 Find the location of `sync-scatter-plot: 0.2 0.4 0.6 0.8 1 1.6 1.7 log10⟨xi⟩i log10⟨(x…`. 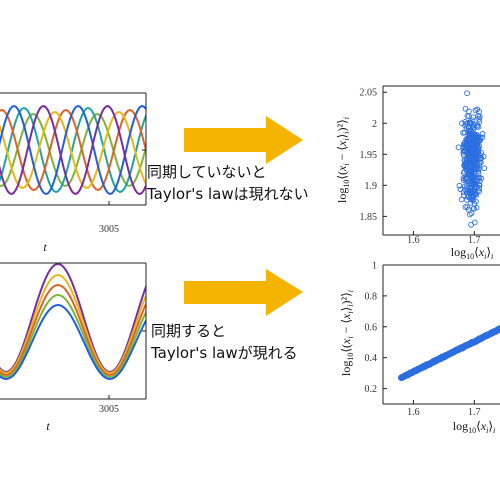

sync-scatter-plot: 0.2 0.4 0.6 0.8 1 1.6 1.7 log10⟨xi⟩i log10⟨(x… is located at coordinates (419, 348).